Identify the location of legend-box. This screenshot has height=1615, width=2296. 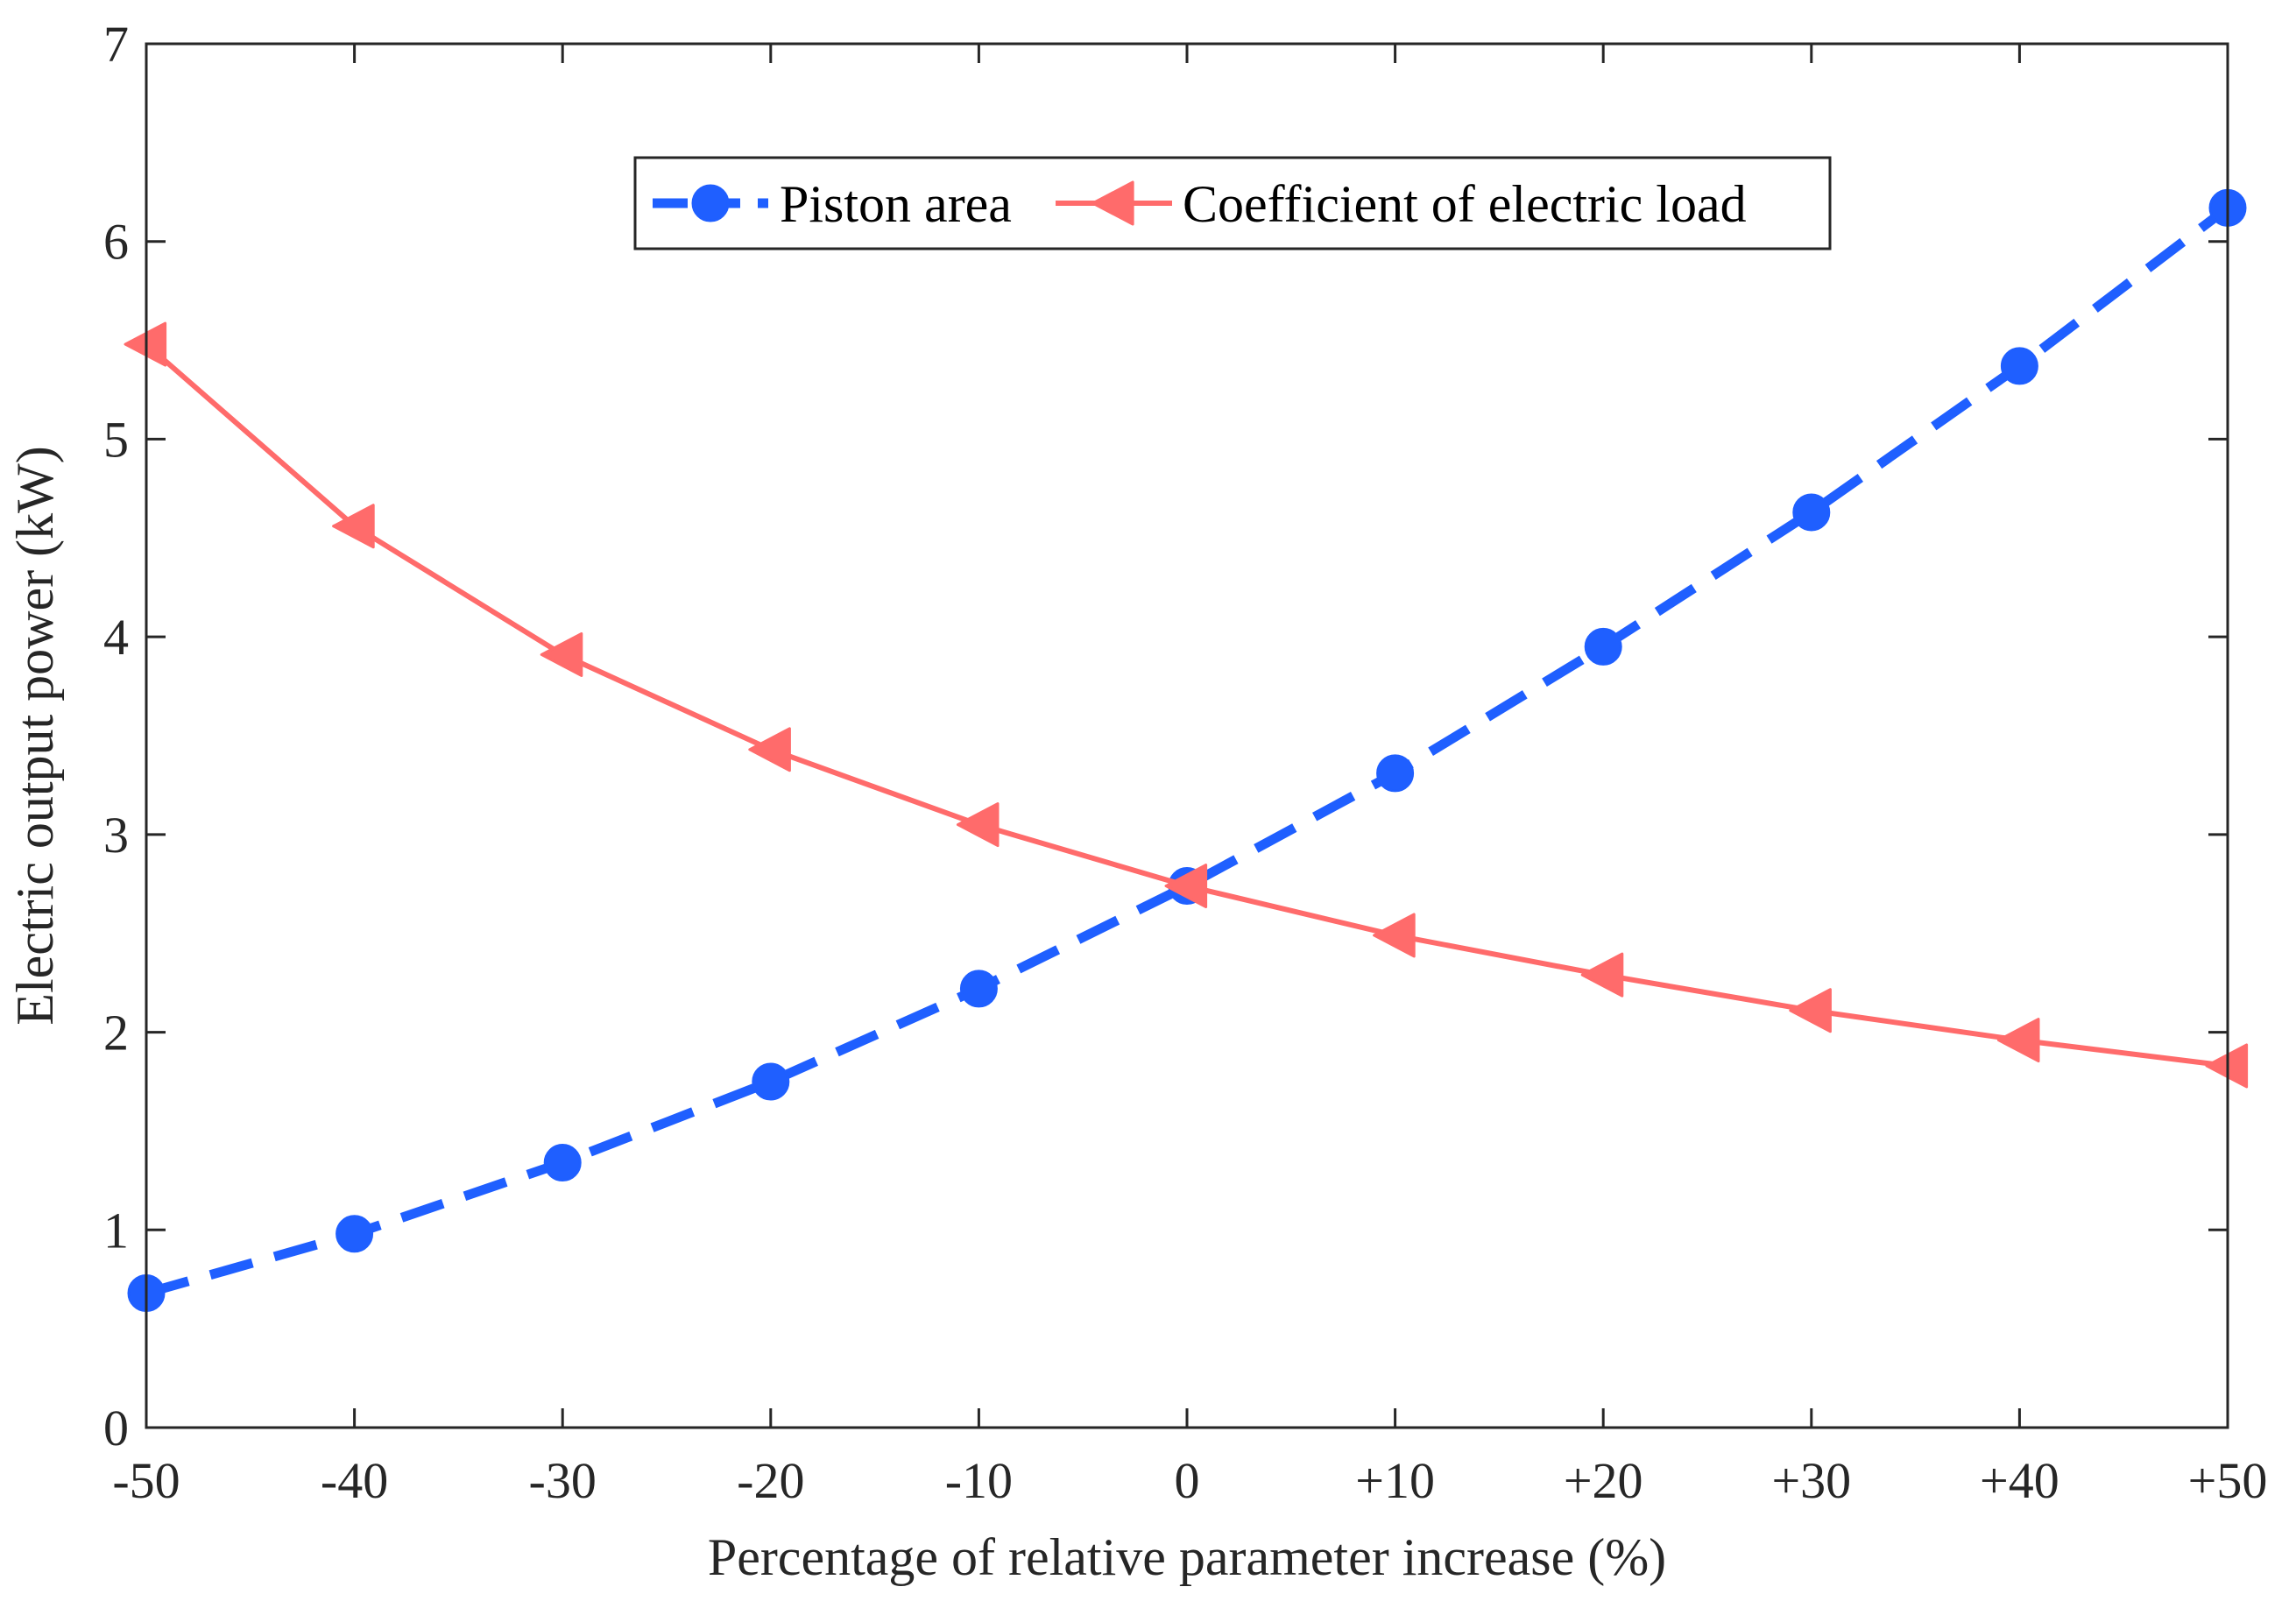
(1232, 203).